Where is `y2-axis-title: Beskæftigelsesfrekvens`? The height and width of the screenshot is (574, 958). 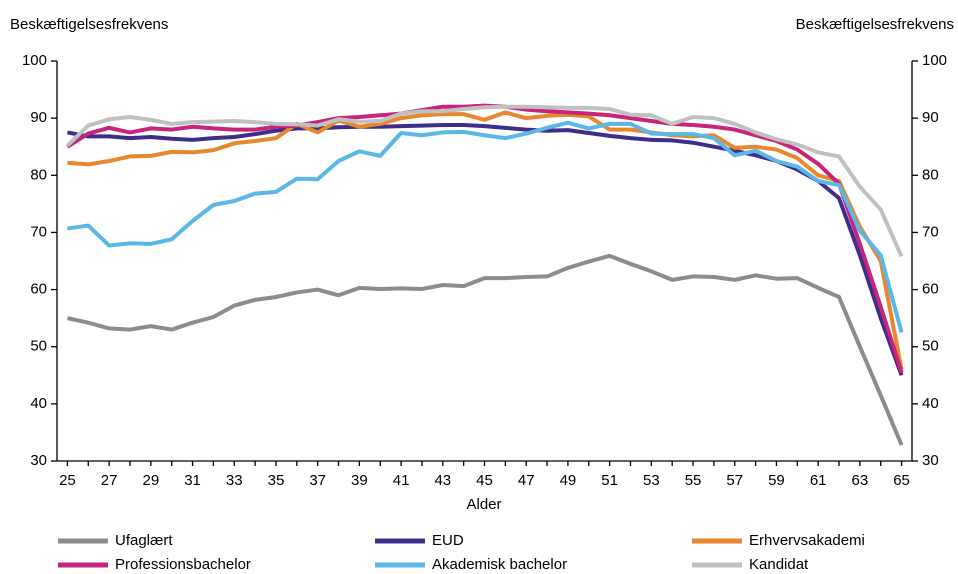
y2-axis-title: Beskæftigelsesfrekvens is located at coordinates (875, 24).